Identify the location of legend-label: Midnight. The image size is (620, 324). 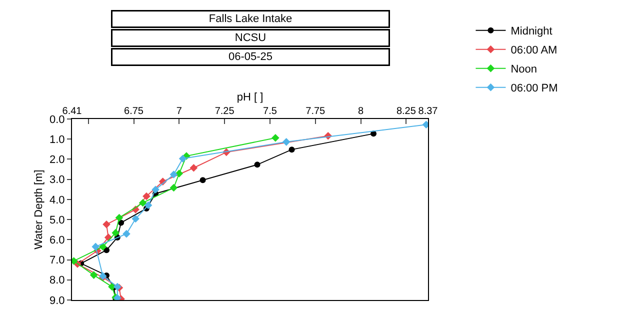
(531, 32).